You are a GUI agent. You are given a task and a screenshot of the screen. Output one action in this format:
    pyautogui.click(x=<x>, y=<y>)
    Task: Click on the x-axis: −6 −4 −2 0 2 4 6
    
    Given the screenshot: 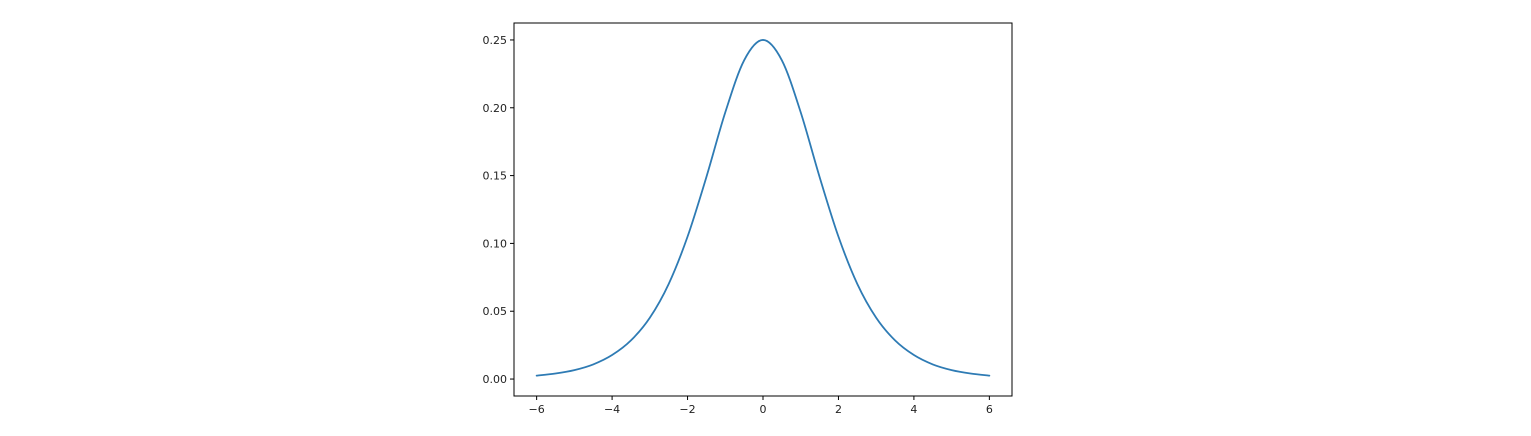 What is the action you would take?
    pyautogui.click(x=761, y=406)
    